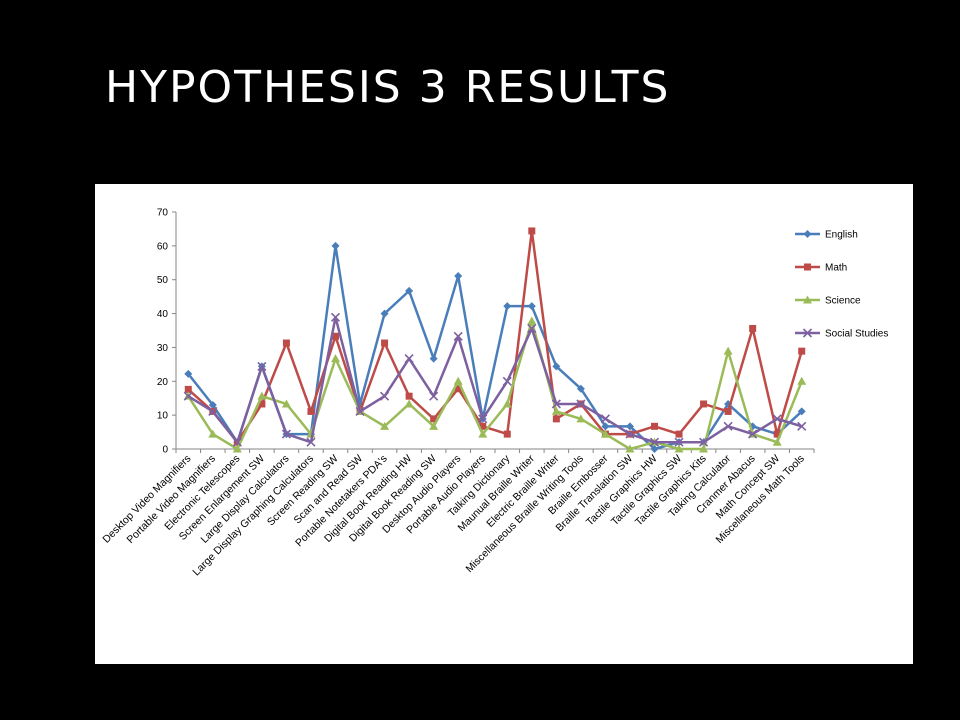 The height and width of the screenshot is (720, 960). I want to click on legend-item: English, so click(826, 235).